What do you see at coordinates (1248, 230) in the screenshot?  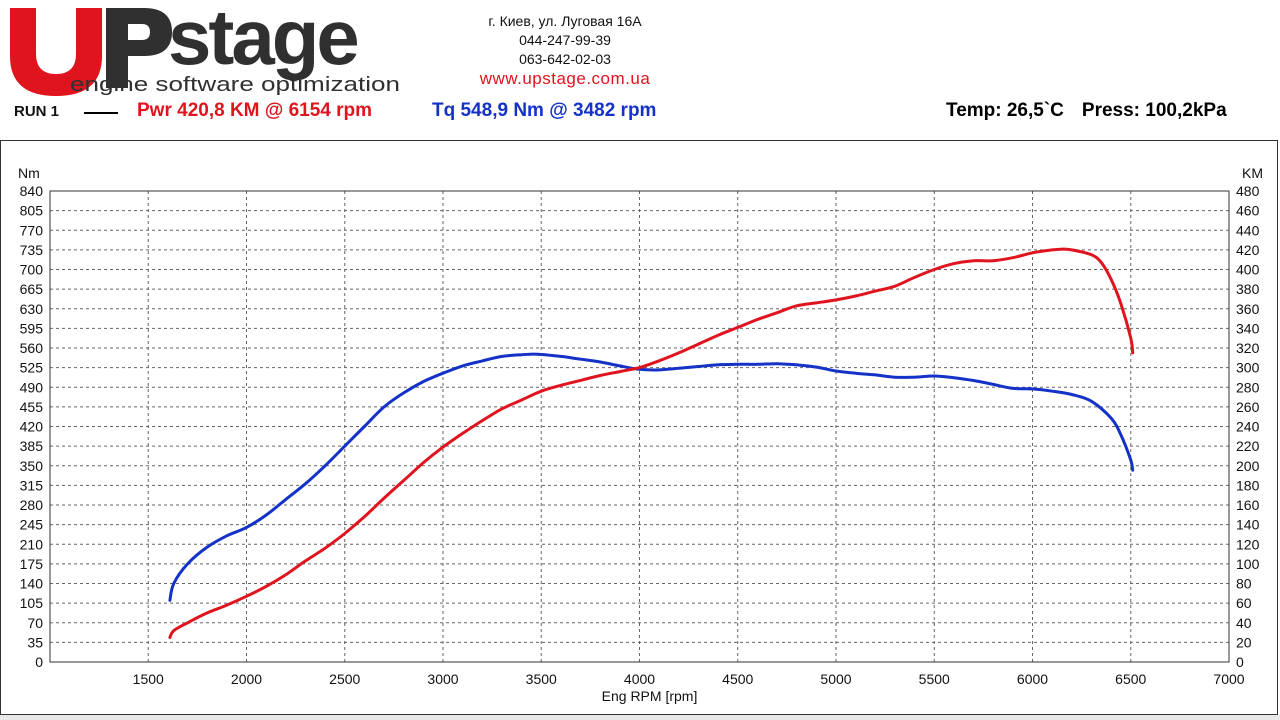 I see `y-right-tick-label: 440` at bounding box center [1248, 230].